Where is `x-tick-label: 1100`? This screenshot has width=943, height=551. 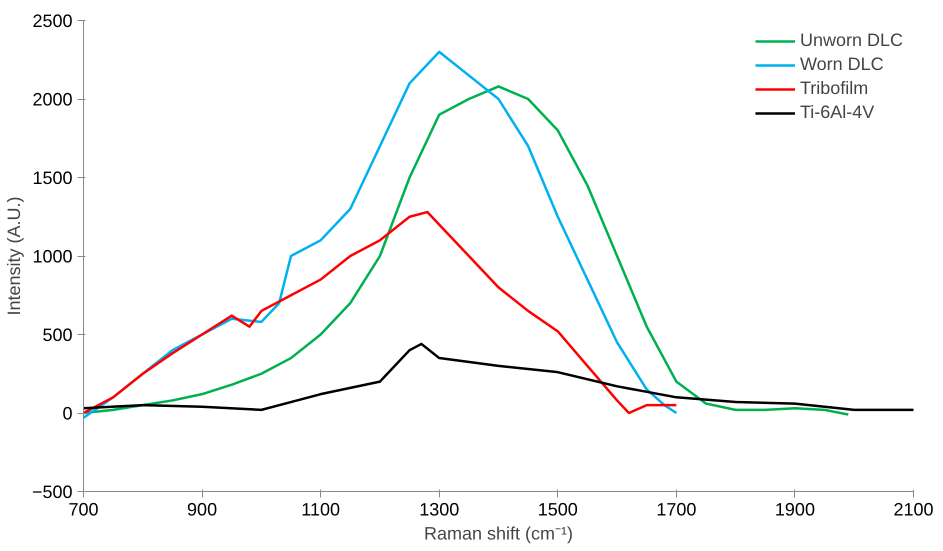 x-tick-label: 1100 is located at coordinates (320, 510).